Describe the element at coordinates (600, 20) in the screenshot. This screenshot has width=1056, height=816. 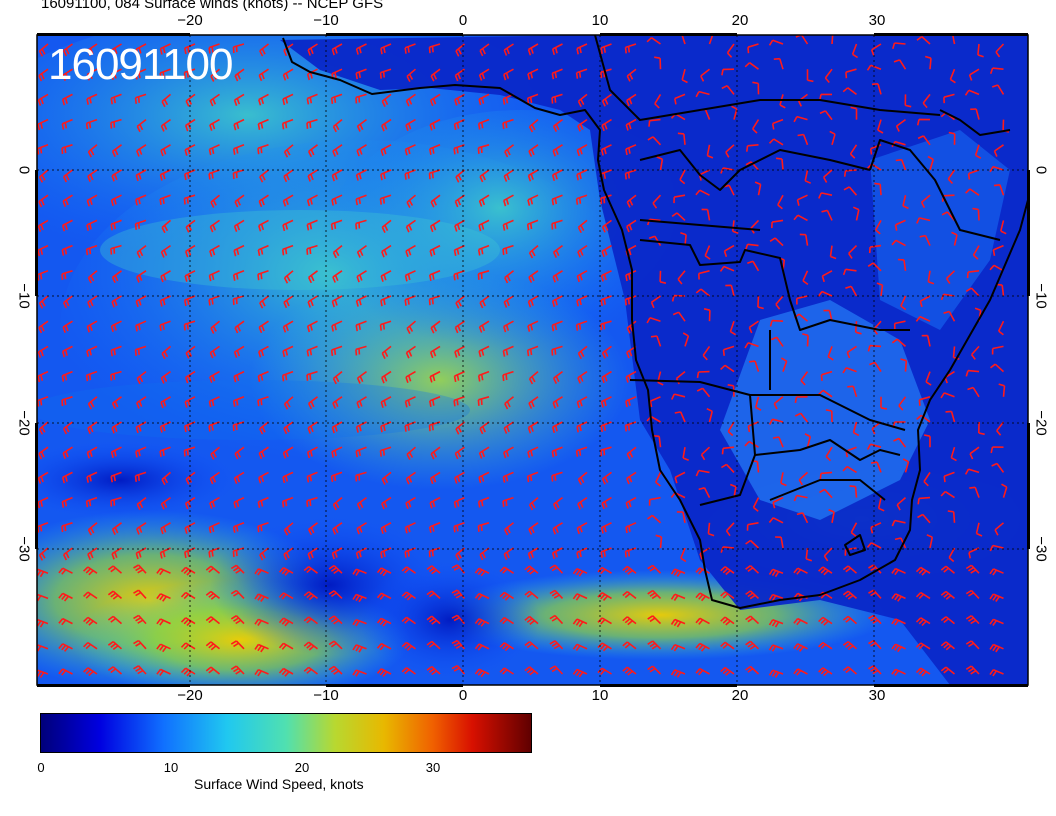
I see `x-tick-top: 10` at that location.